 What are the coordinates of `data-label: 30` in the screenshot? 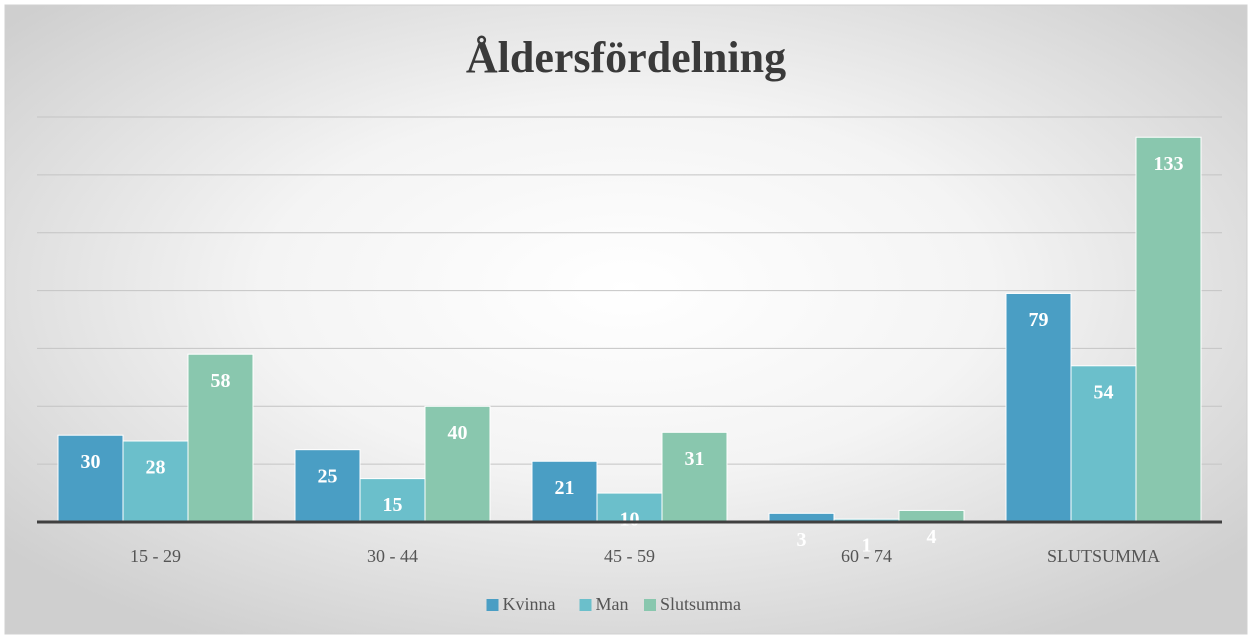 It's located at (91, 462).